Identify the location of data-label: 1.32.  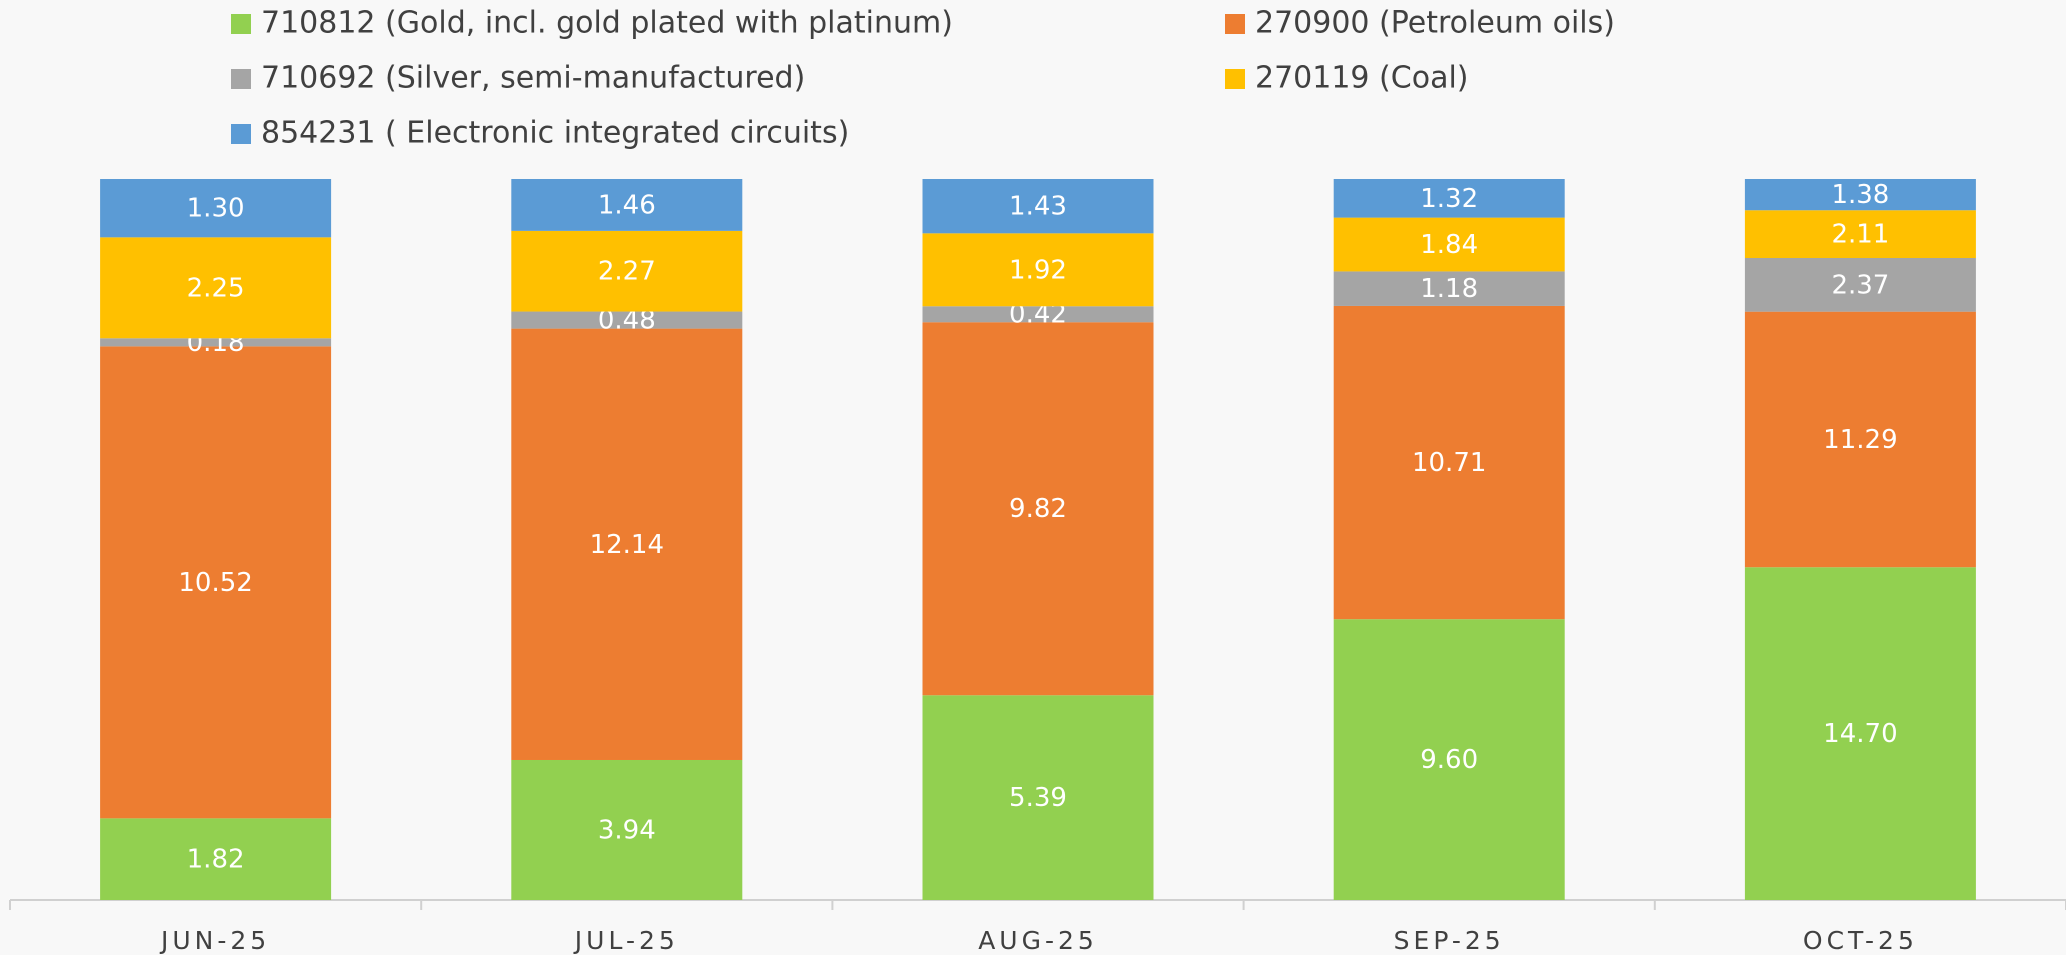
(1449, 199).